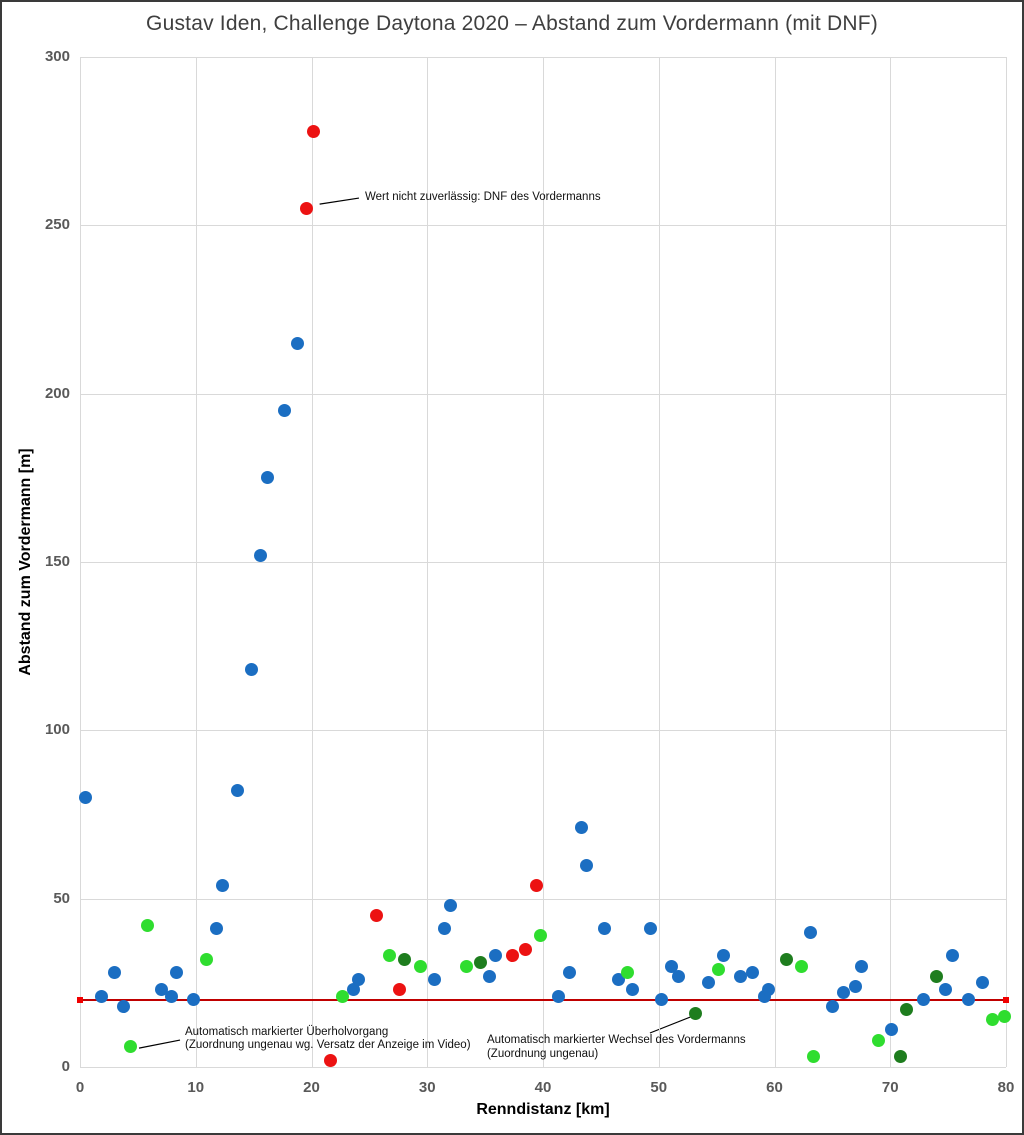 The image size is (1024, 1135). What do you see at coordinates (543, 1087) in the screenshot?
I see `x-tick-label: 40` at bounding box center [543, 1087].